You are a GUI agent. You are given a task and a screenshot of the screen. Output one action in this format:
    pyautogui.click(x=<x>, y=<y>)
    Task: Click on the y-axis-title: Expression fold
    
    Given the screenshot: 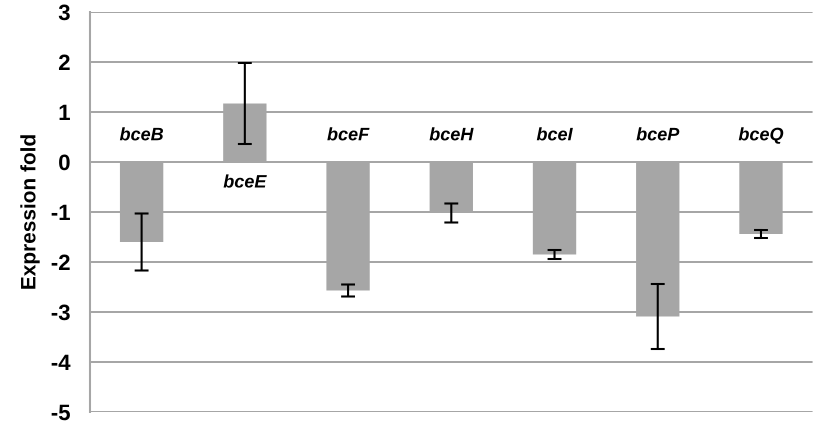 What is the action you would take?
    pyautogui.click(x=30, y=212)
    